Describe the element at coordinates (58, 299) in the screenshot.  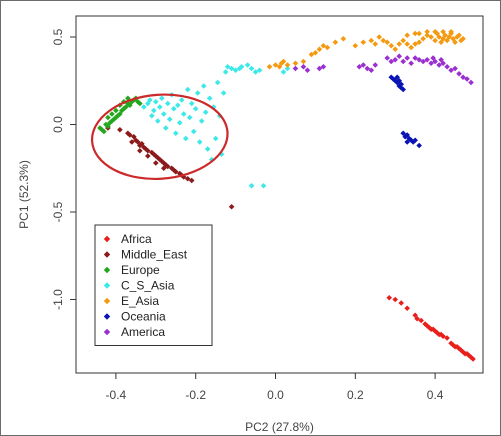
I see `y-tick-label: -1.0` at that location.